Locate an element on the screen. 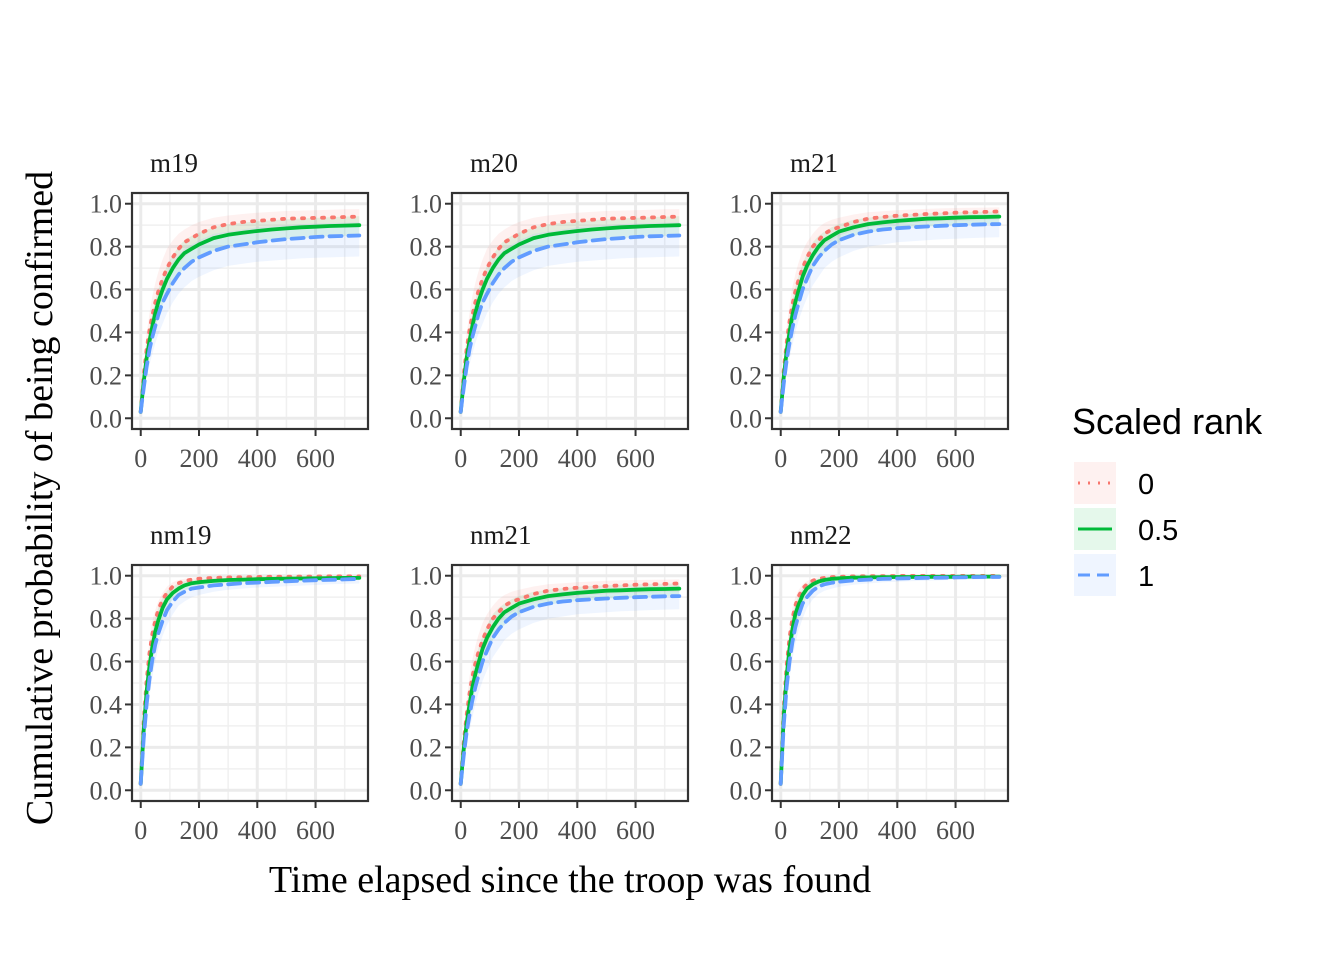 This screenshot has height=960, width=1344. ribbon-rank-0.5 is located at coordinates (250, 681).